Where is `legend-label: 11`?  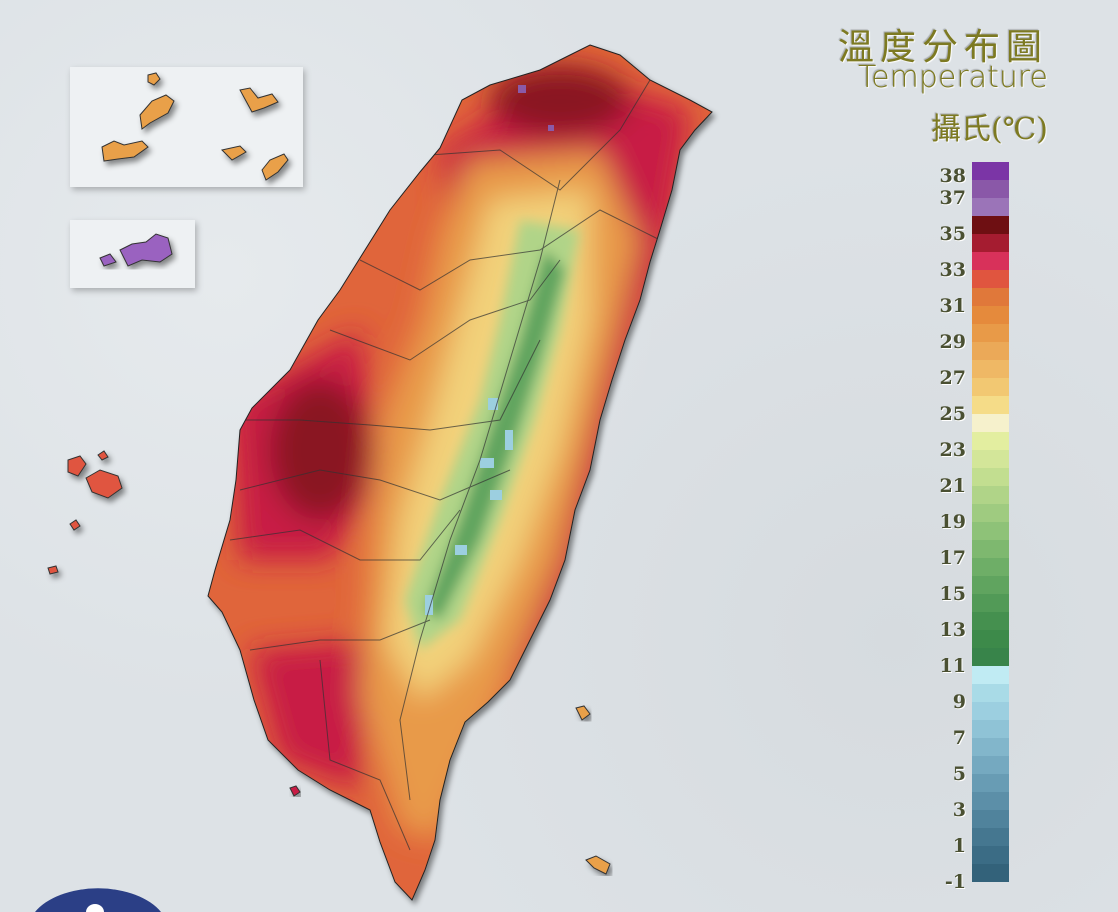
legend-label: 11 is located at coordinates (952, 666).